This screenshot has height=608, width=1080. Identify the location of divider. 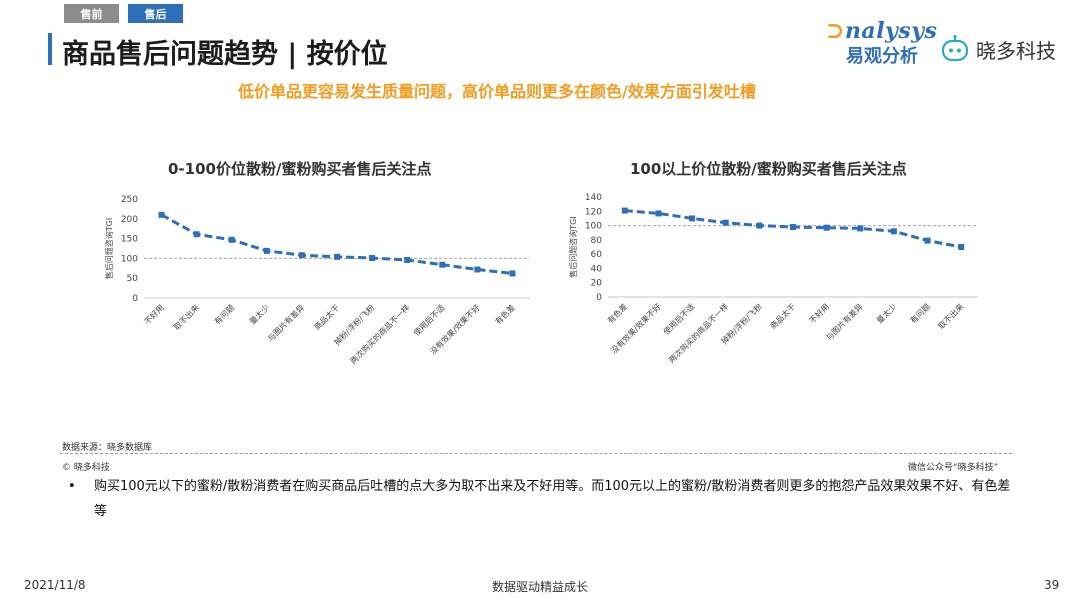
(536, 453).